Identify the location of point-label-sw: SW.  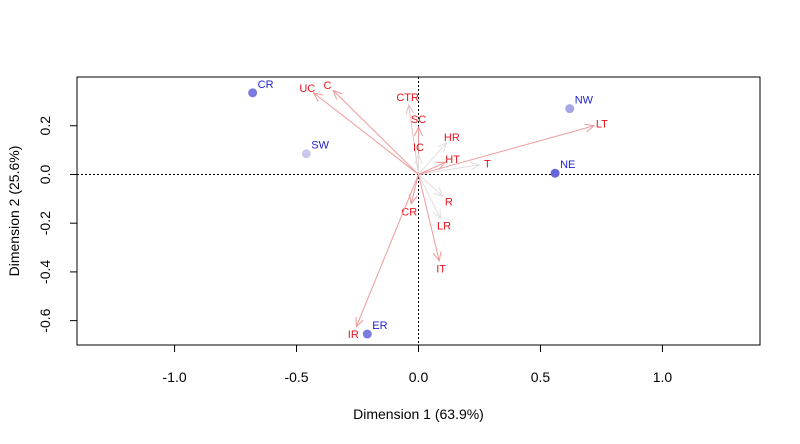
(320, 146).